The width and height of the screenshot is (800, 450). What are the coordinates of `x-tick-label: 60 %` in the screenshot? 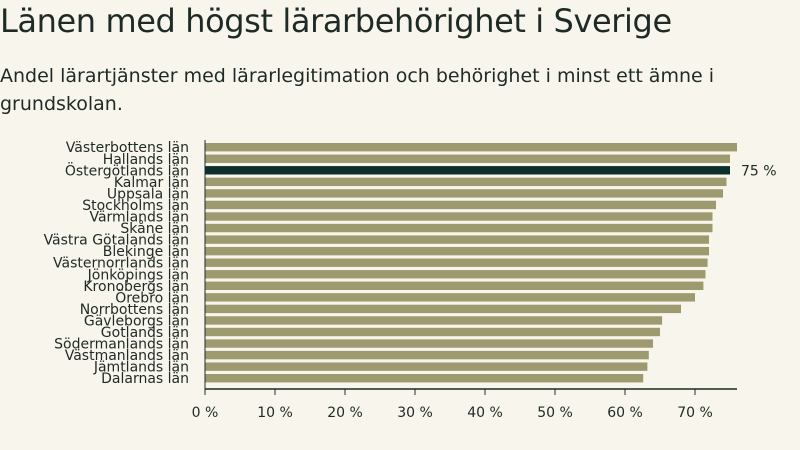 It's located at (625, 413).